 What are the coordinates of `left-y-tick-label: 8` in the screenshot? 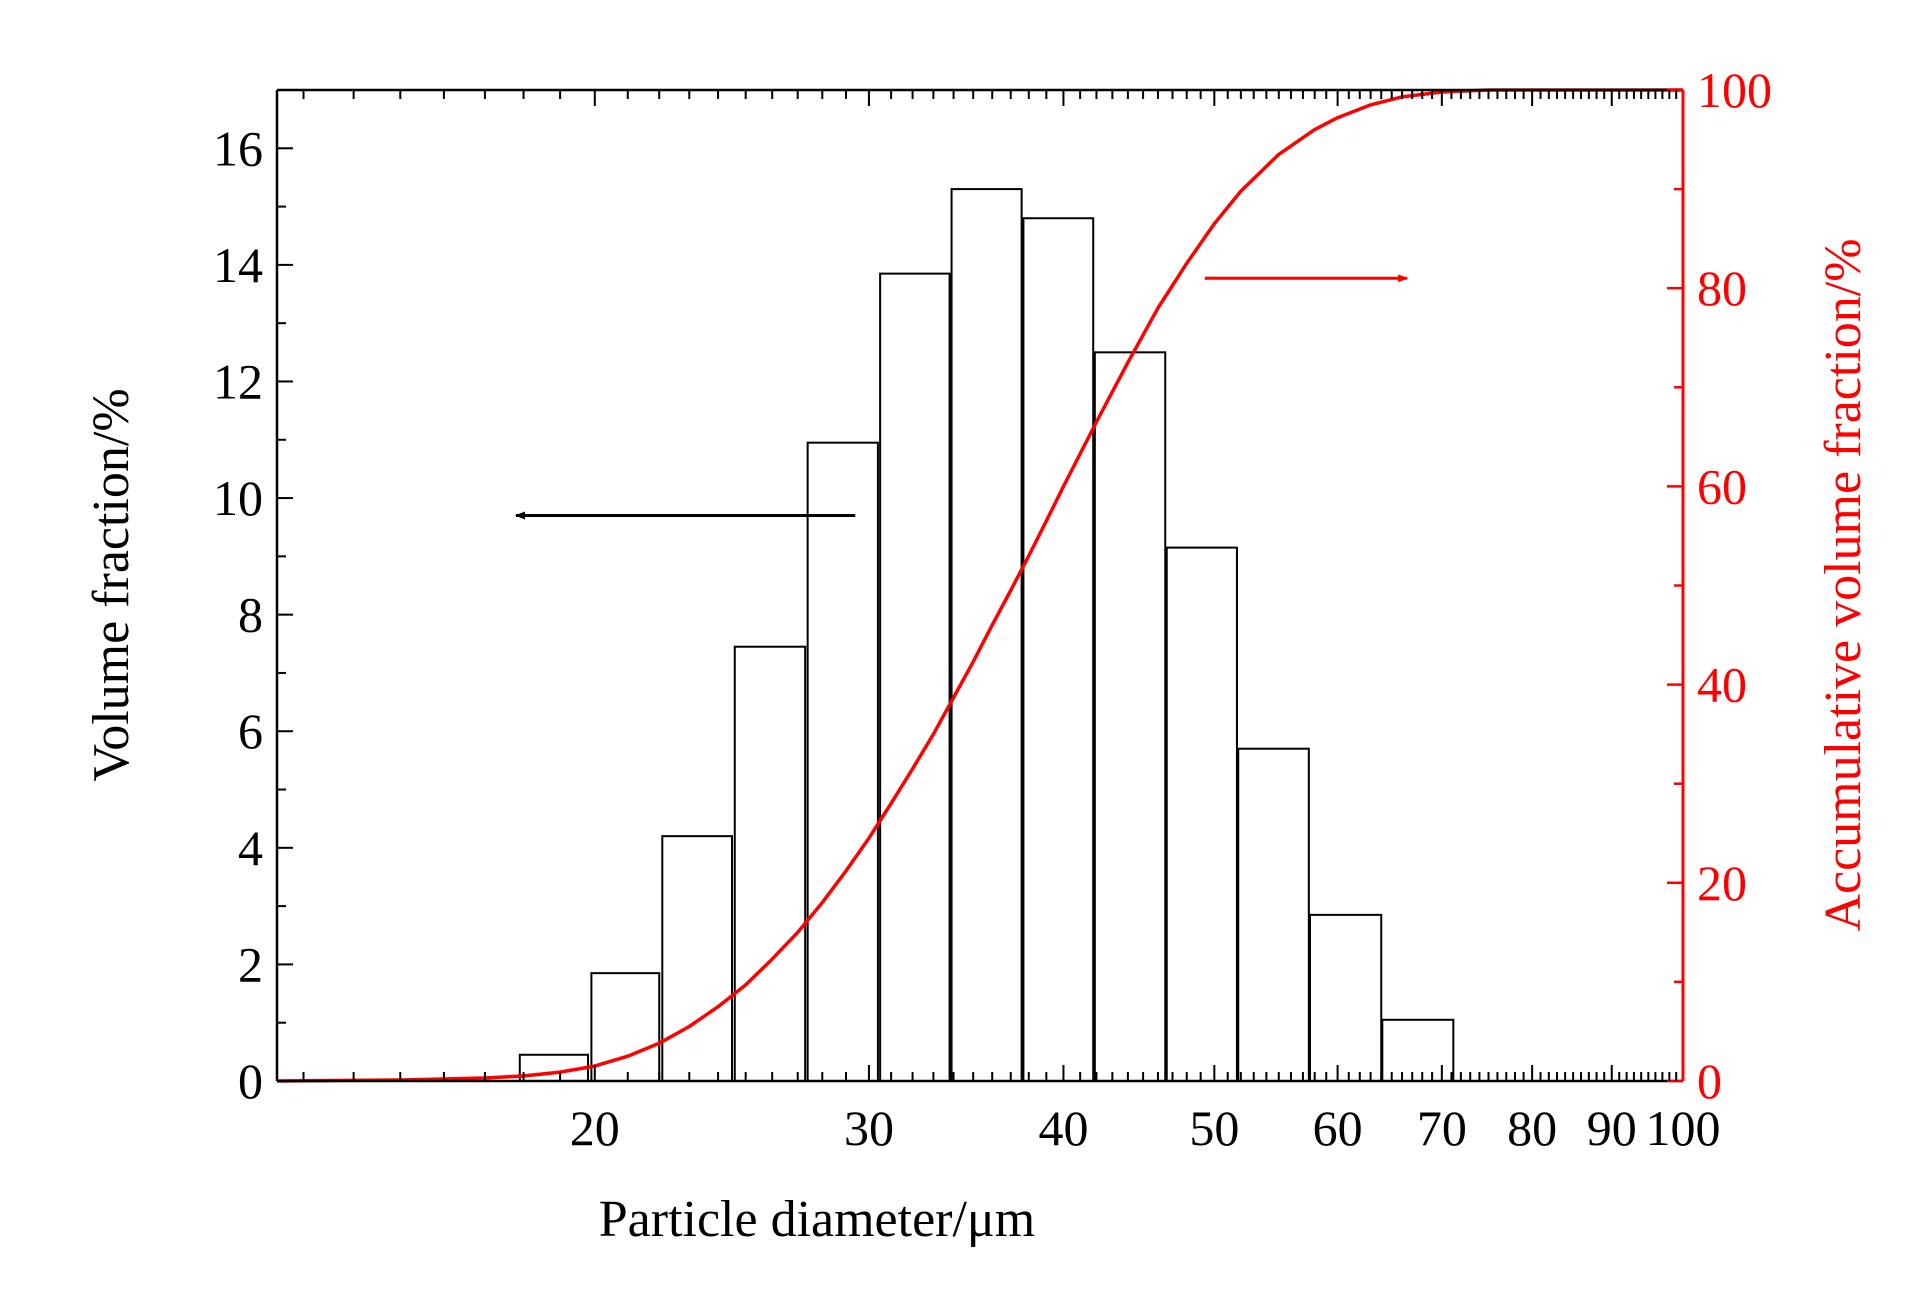 It's located at (250, 615).